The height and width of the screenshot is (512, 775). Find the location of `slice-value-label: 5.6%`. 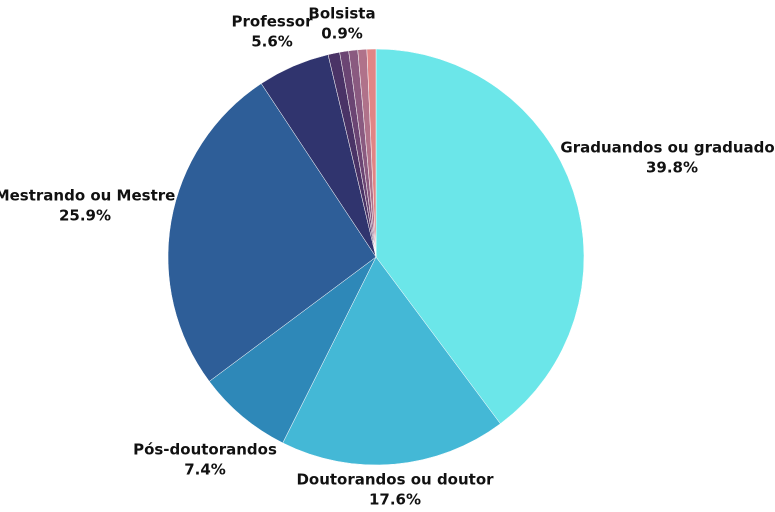

slice-value-label: 5.6% is located at coordinates (272, 42).